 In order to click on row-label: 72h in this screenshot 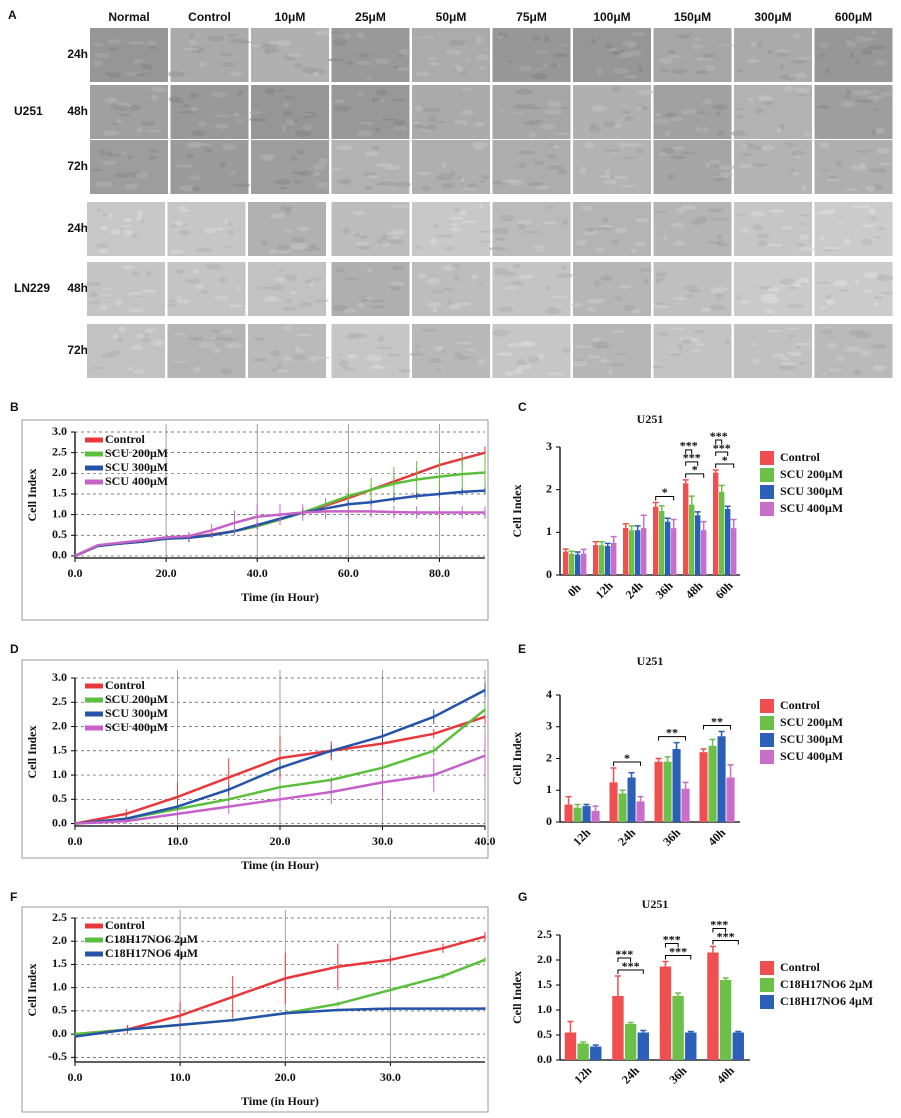, I will do `click(77, 166)`.